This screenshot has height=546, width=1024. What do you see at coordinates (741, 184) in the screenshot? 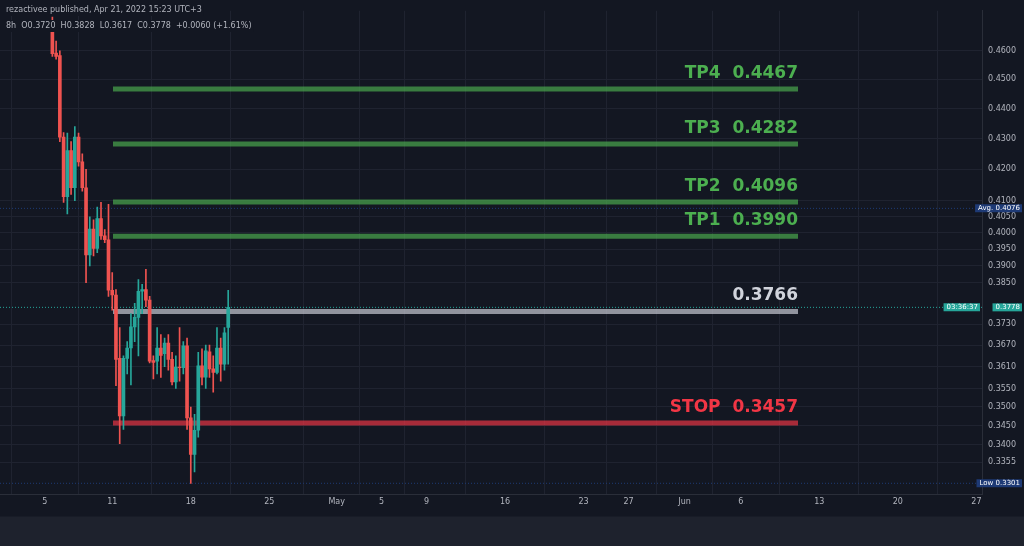
I see `ref-line-label: TP2 0.4096` at bounding box center [741, 184].